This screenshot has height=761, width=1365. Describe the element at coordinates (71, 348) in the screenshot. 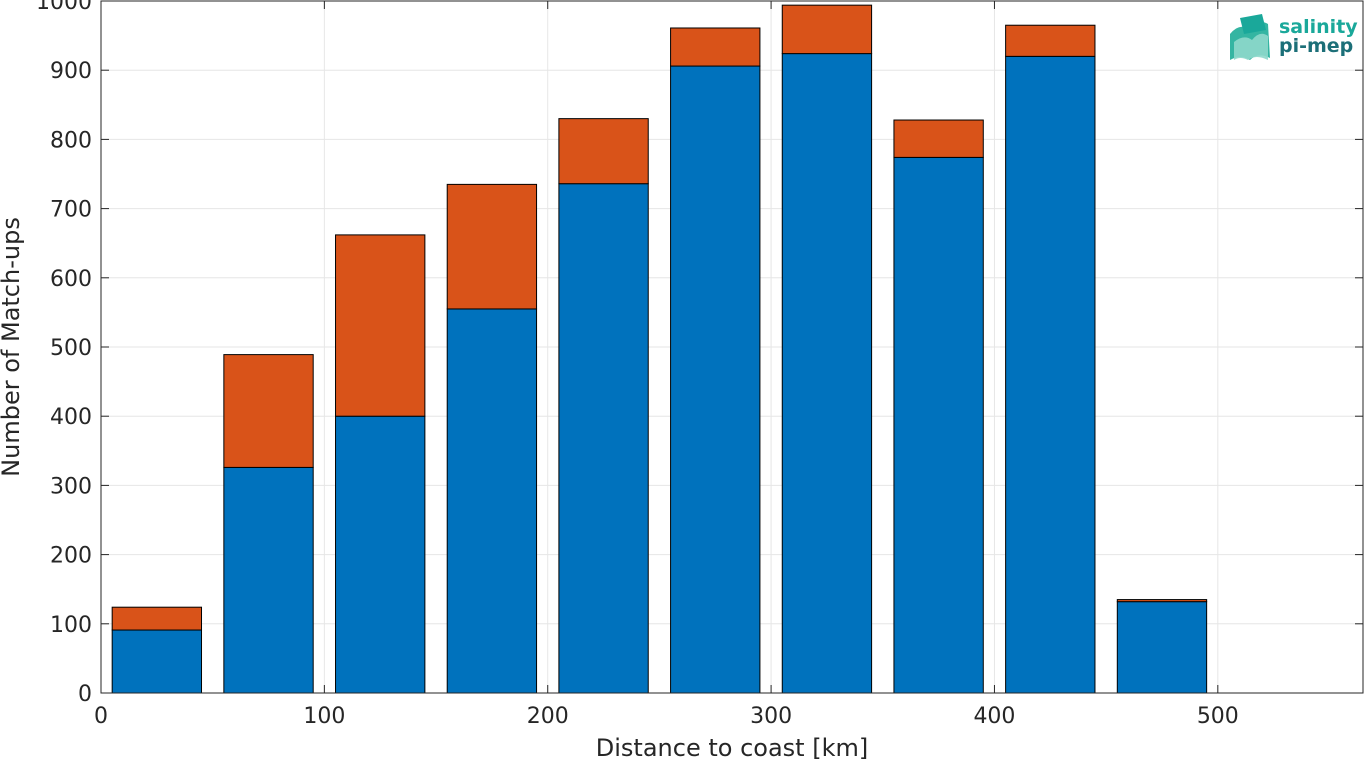

I see `y-tick-label: 500` at that location.